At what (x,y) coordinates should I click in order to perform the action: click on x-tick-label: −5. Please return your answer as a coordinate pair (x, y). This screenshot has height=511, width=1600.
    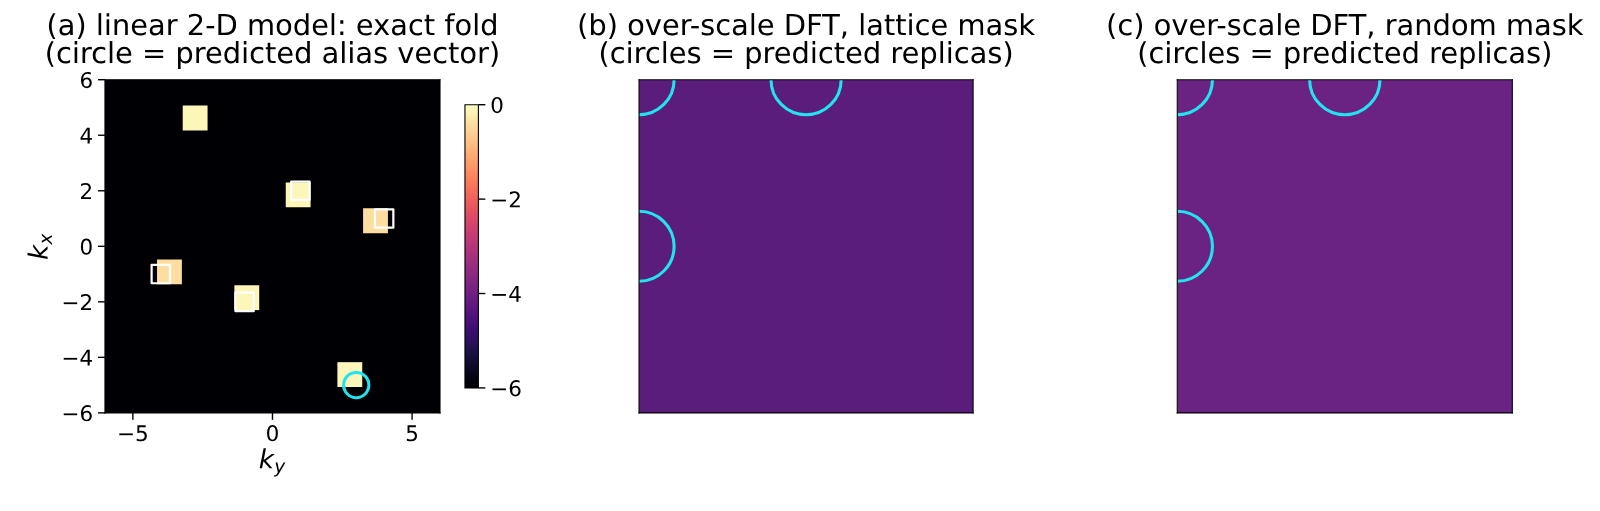
    Looking at the image, I should click on (133, 433).